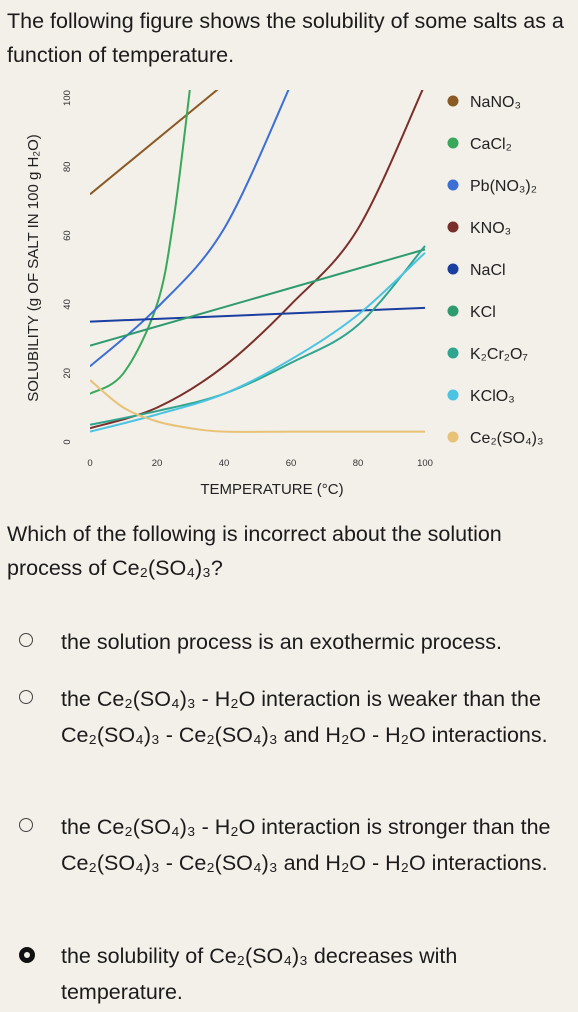  What do you see at coordinates (495, 102) in the screenshot?
I see `legend-label: NaNO₃` at bounding box center [495, 102].